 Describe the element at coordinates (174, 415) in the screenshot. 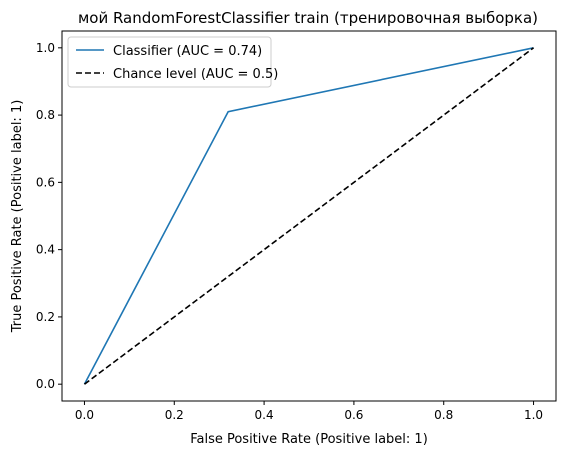

I see `x-tick-label: 0.2` at that location.